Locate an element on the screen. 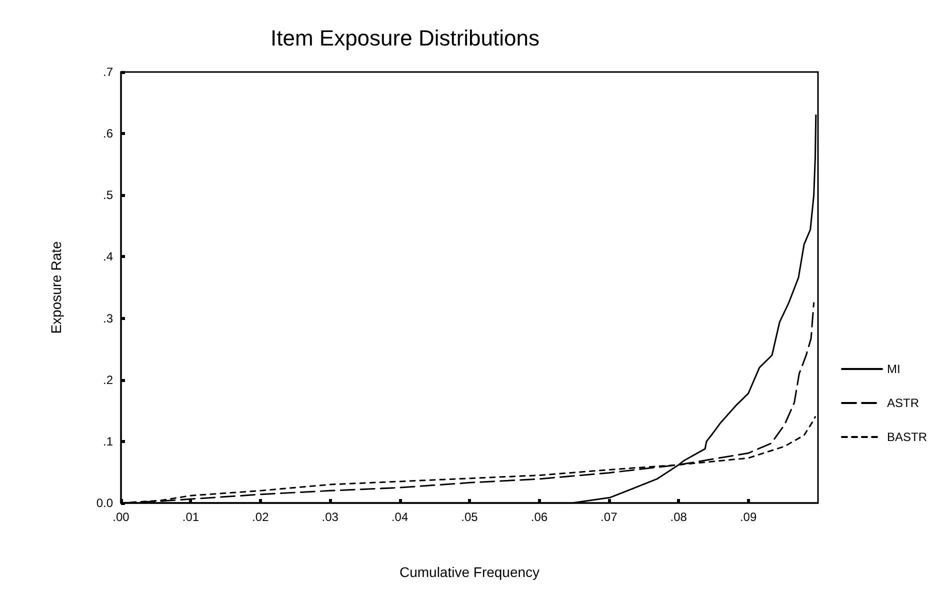 The width and height of the screenshot is (952, 601). y-tick-label: .1 is located at coordinates (108, 441).